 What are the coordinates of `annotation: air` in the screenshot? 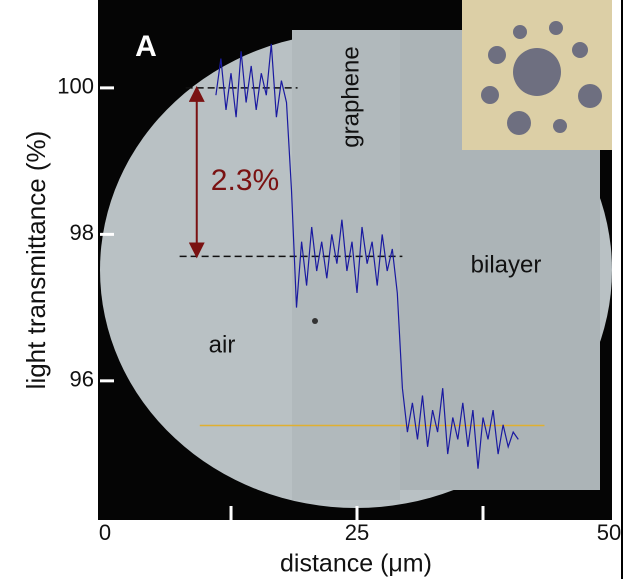 It's located at (222, 344).